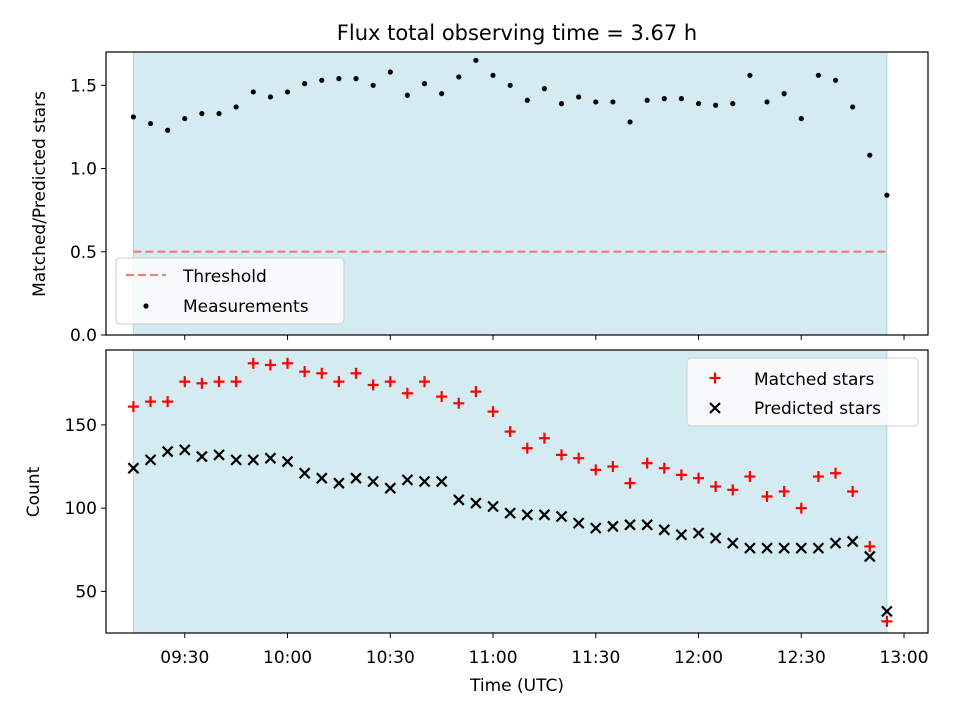  I want to click on bottom-y-tick-label: 150, so click(81, 426).